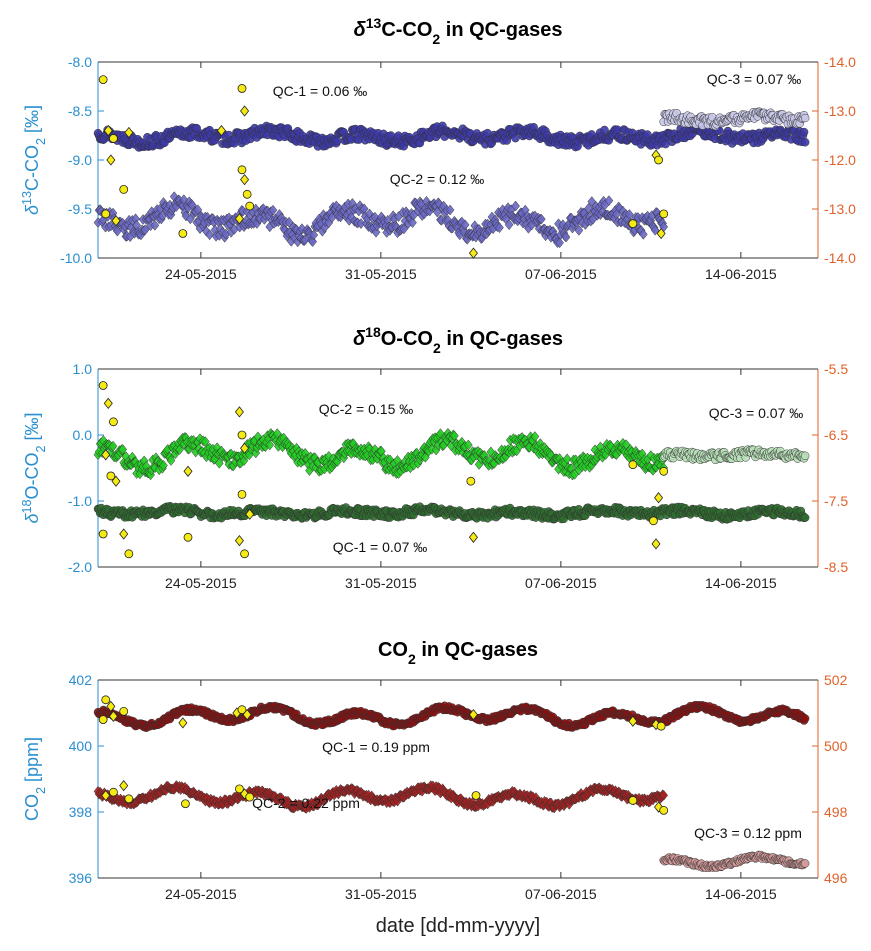  What do you see at coordinates (458, 926) in the screenshot?
I see `x-axis-label: date [dd-mm-yyyy]` at bounding box center [458, 926].